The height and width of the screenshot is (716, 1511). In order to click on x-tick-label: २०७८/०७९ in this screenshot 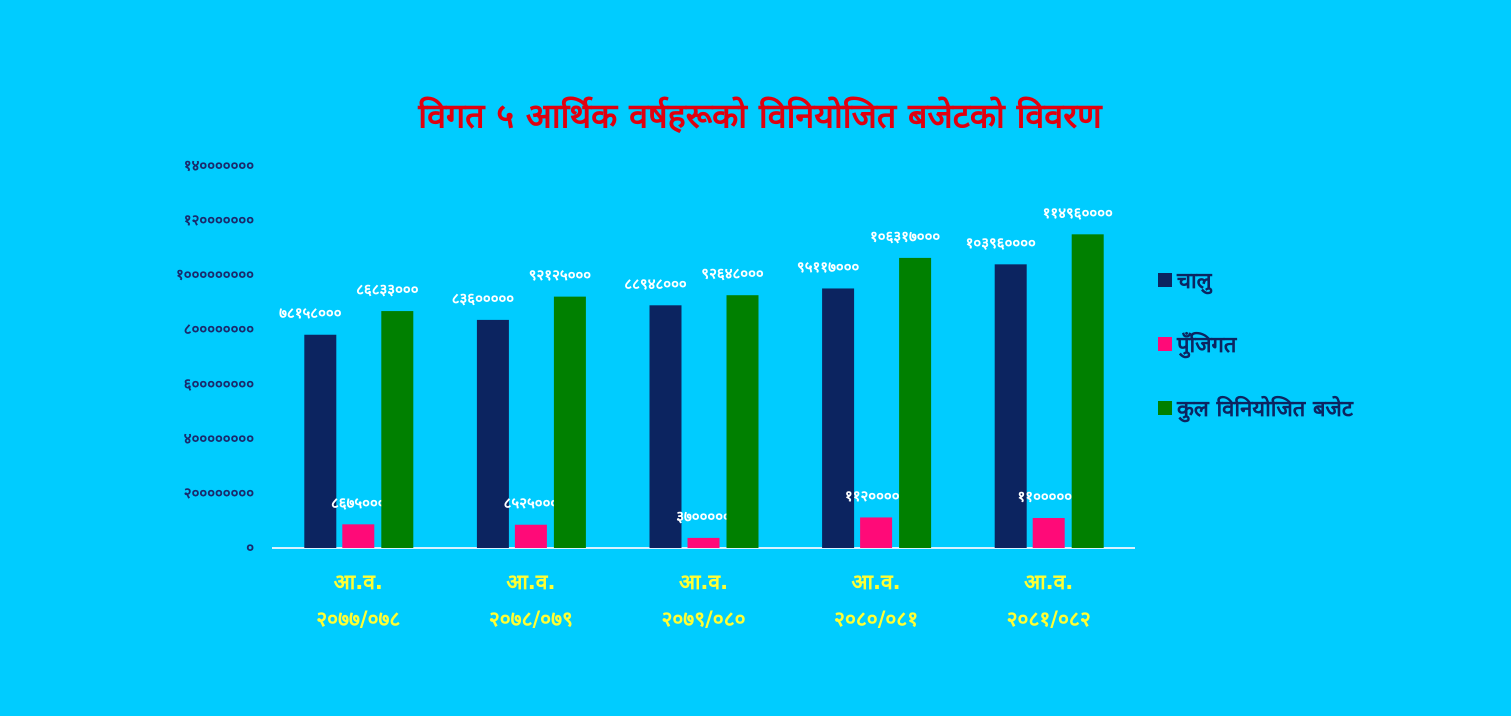, I will do `click(531, 619)`.